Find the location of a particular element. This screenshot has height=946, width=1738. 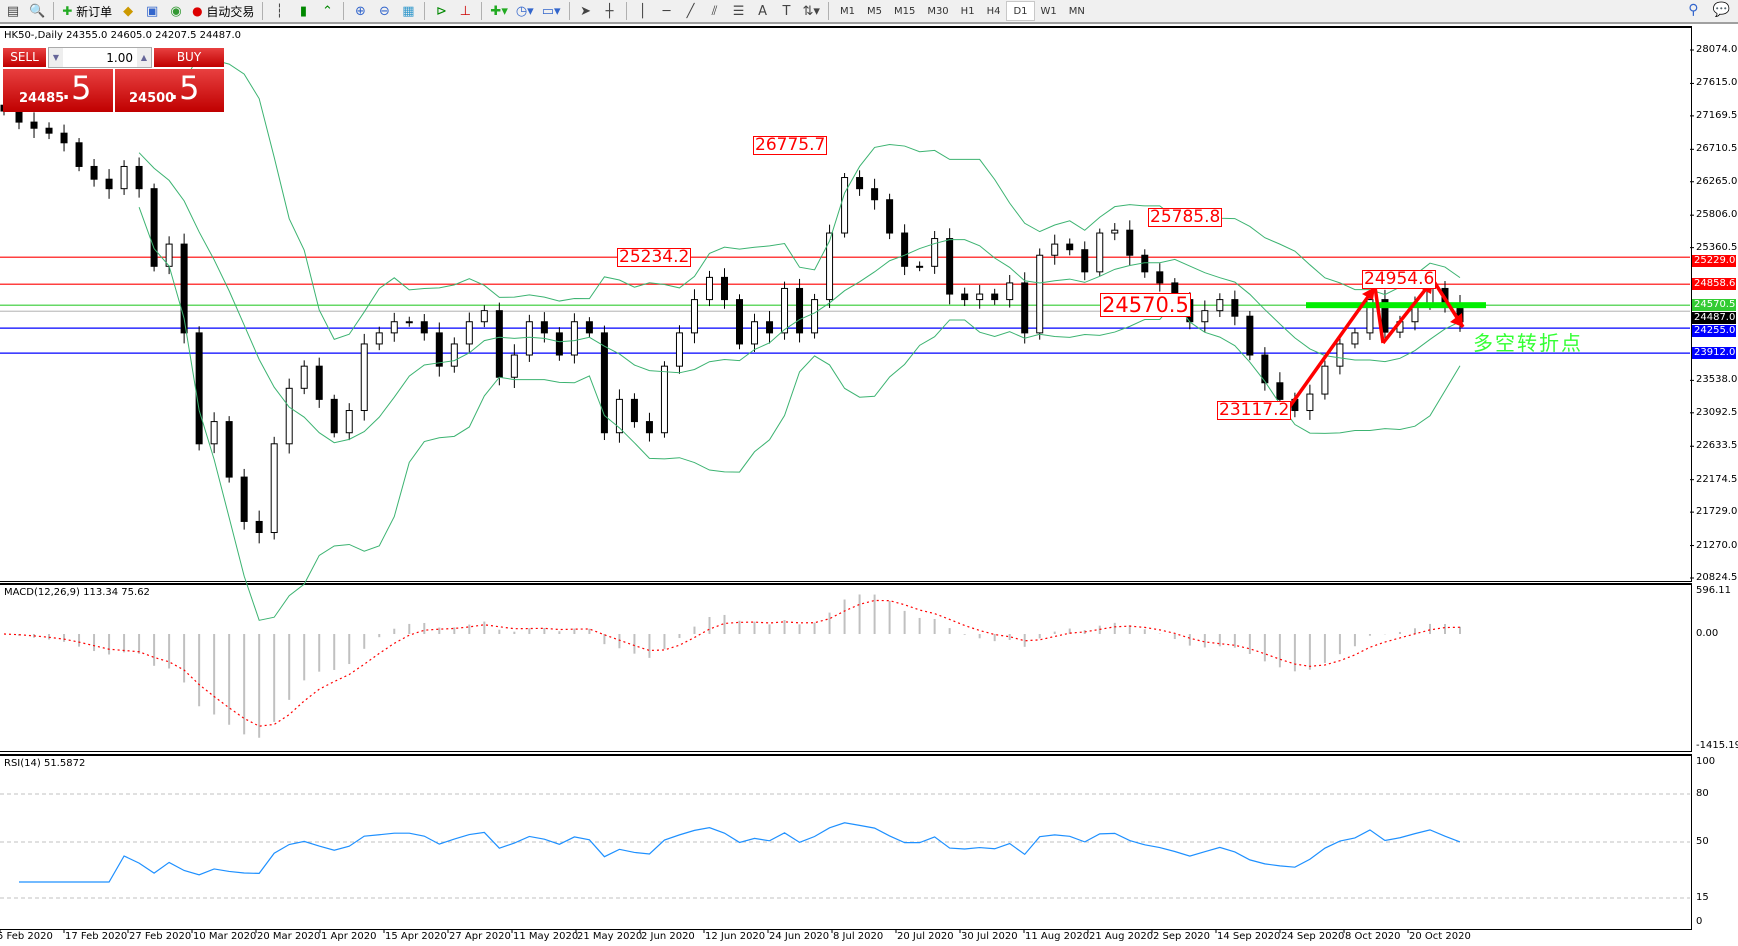

timeframe-h1: H1 is located at coordinates (967, 11).